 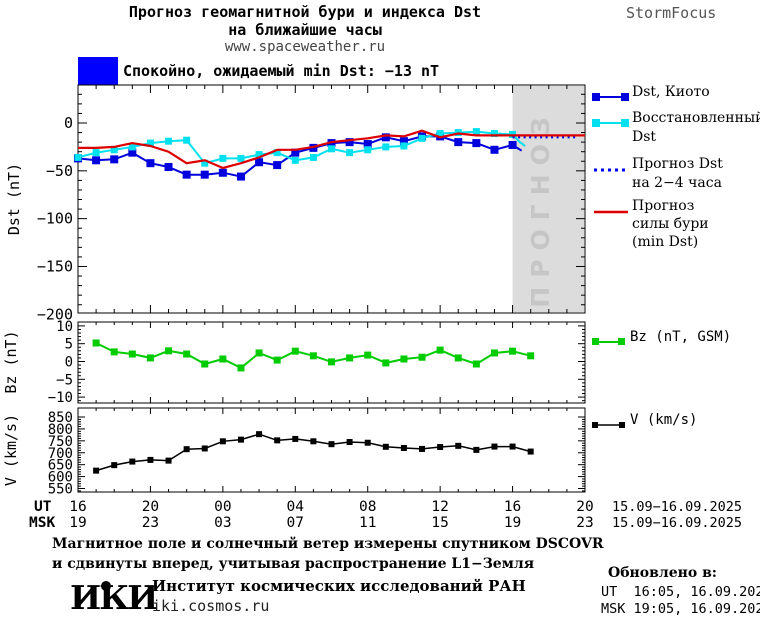 What do you see at coordinates (680, 609) in the screenshot?
I see `updated-msk: MSK 19:05, 16.09.2025` at bounding box center [680, 609].